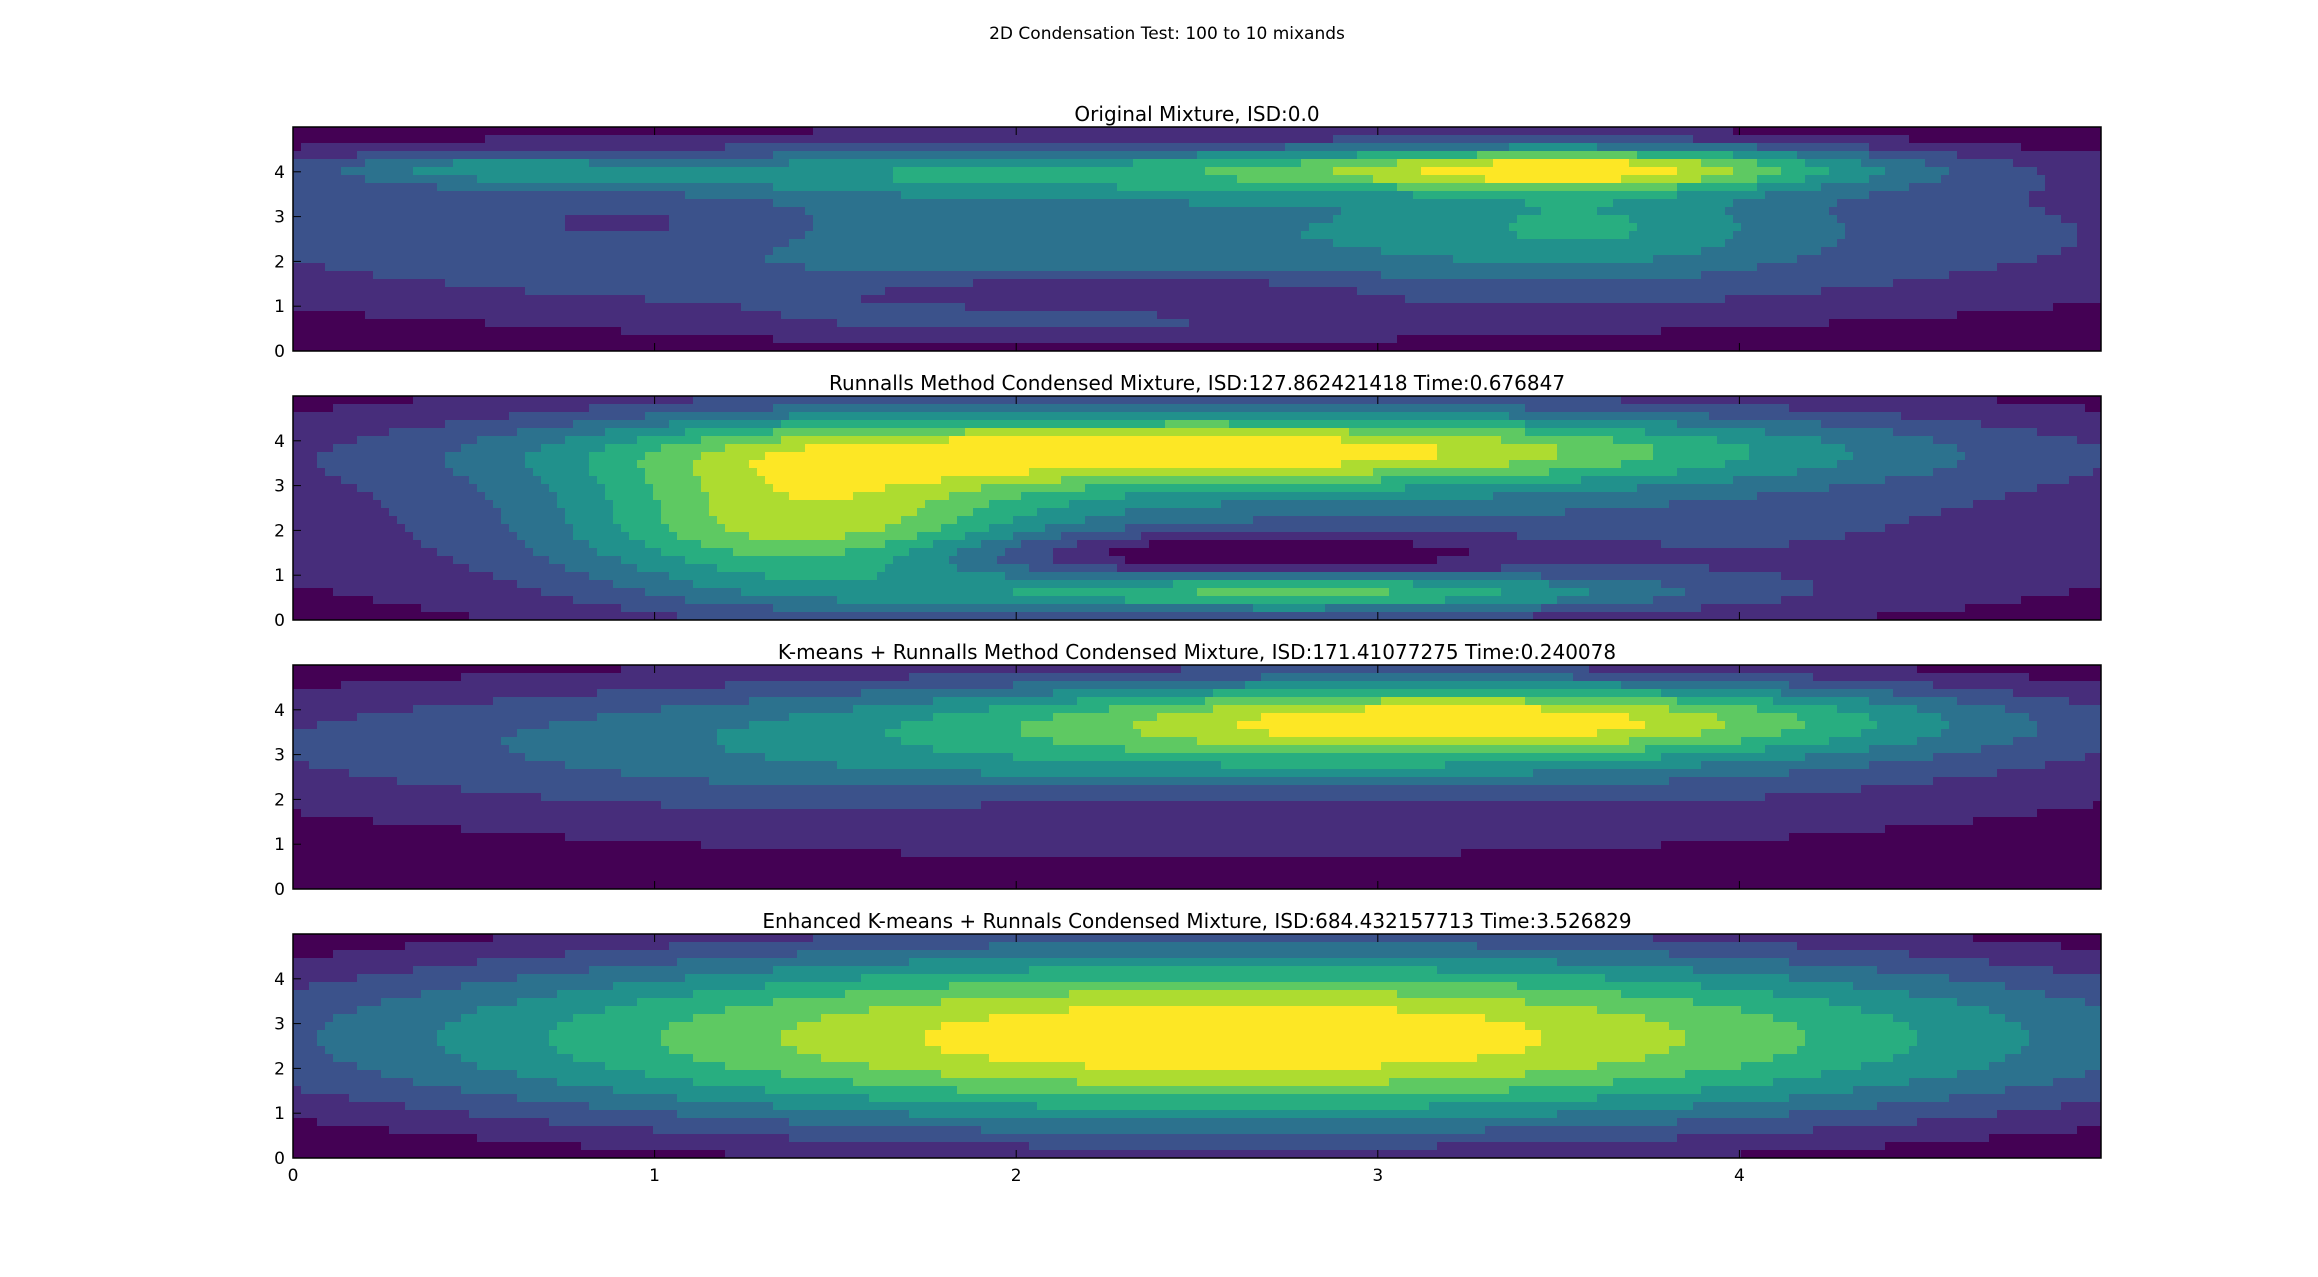 Image resolution: width=2318 pixels, height=1277 pixels. I want to click on y-tick-label: 4, so click(279, 173).